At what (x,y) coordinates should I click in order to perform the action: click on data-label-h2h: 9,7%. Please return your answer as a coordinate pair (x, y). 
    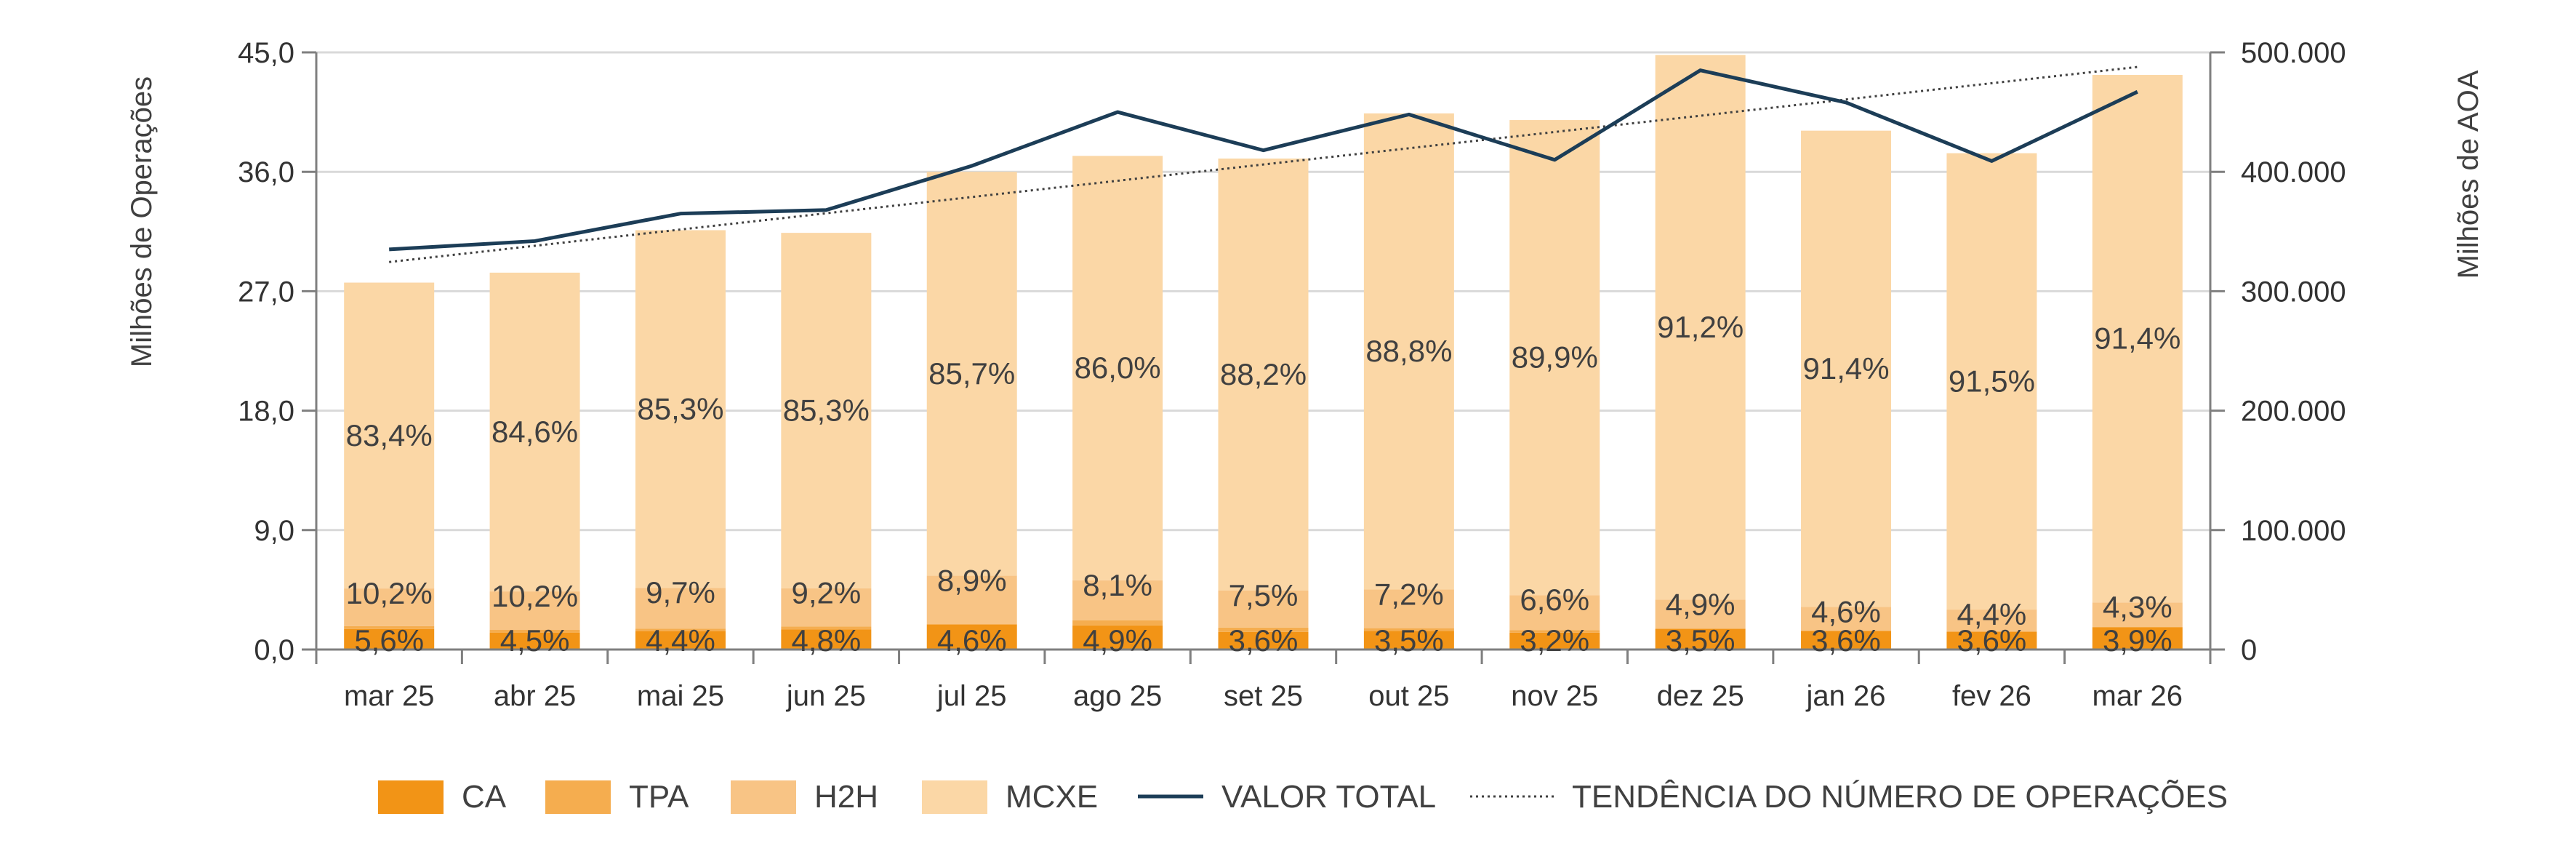
    Looking at the image, I should click on (680, 592).